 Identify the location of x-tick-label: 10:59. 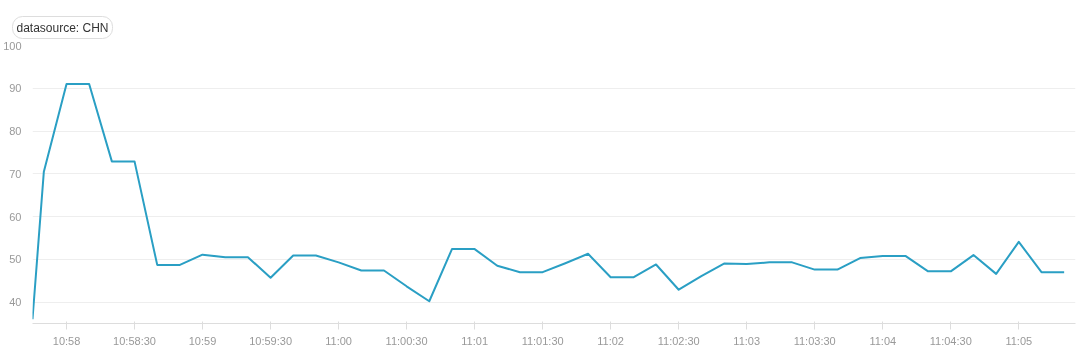
(202, 340).